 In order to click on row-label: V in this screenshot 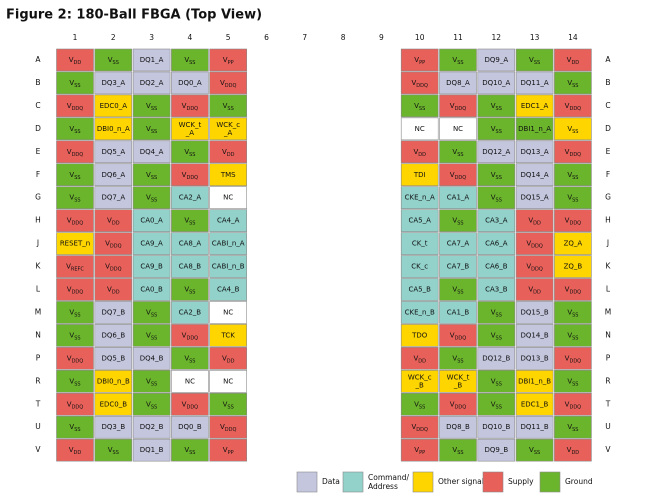, I will do `click(608, 449)`.